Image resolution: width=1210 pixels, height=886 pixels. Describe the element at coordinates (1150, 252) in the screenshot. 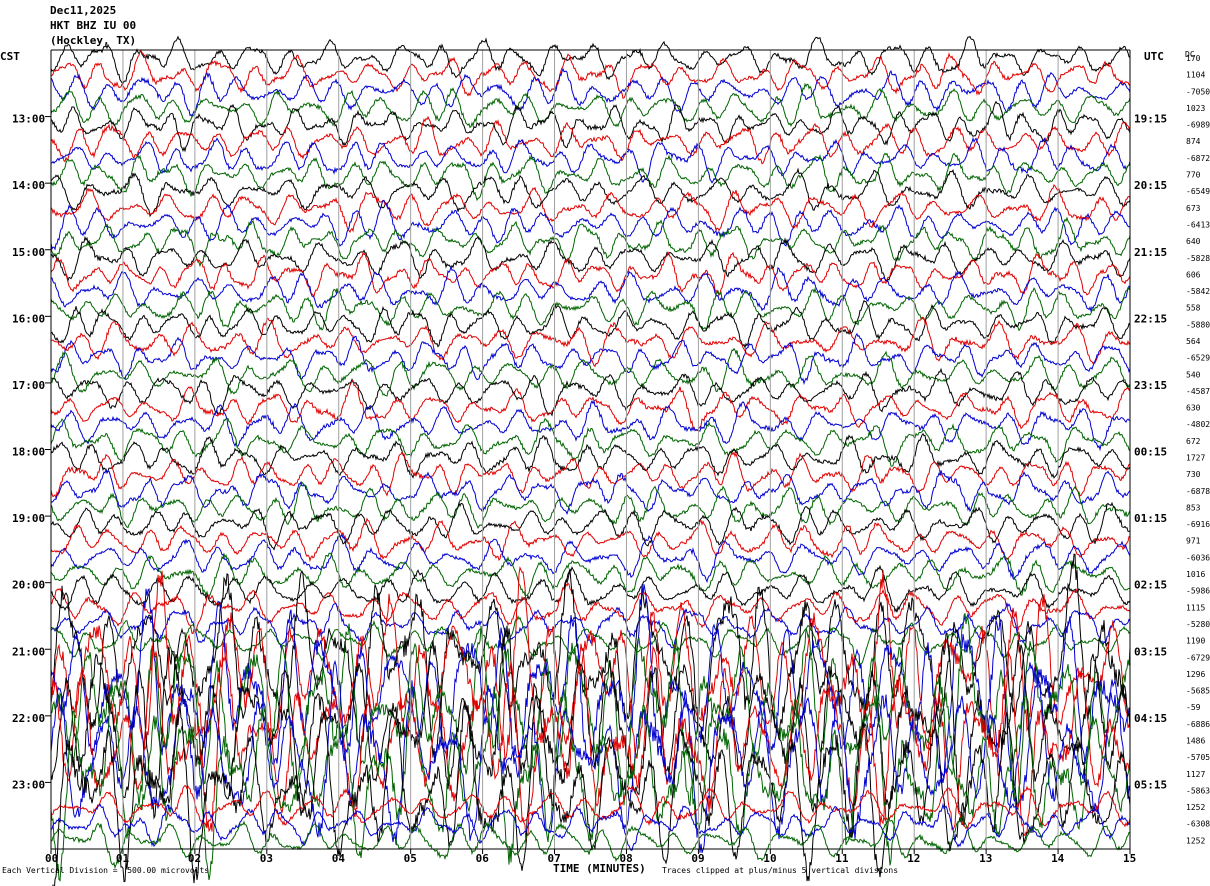

I see `utc-time-label: 21:15` at that location.